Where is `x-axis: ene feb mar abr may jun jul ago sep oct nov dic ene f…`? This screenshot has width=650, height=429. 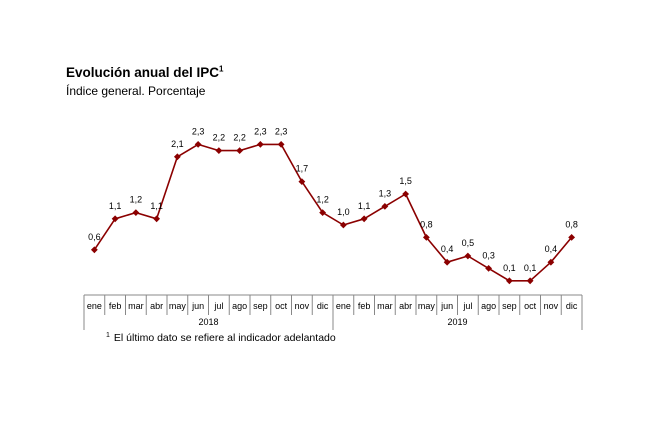 x-axis: ene feb mar abr may jun jul ago sep oct nov dic ene f… is located at coordinates (333, 312).